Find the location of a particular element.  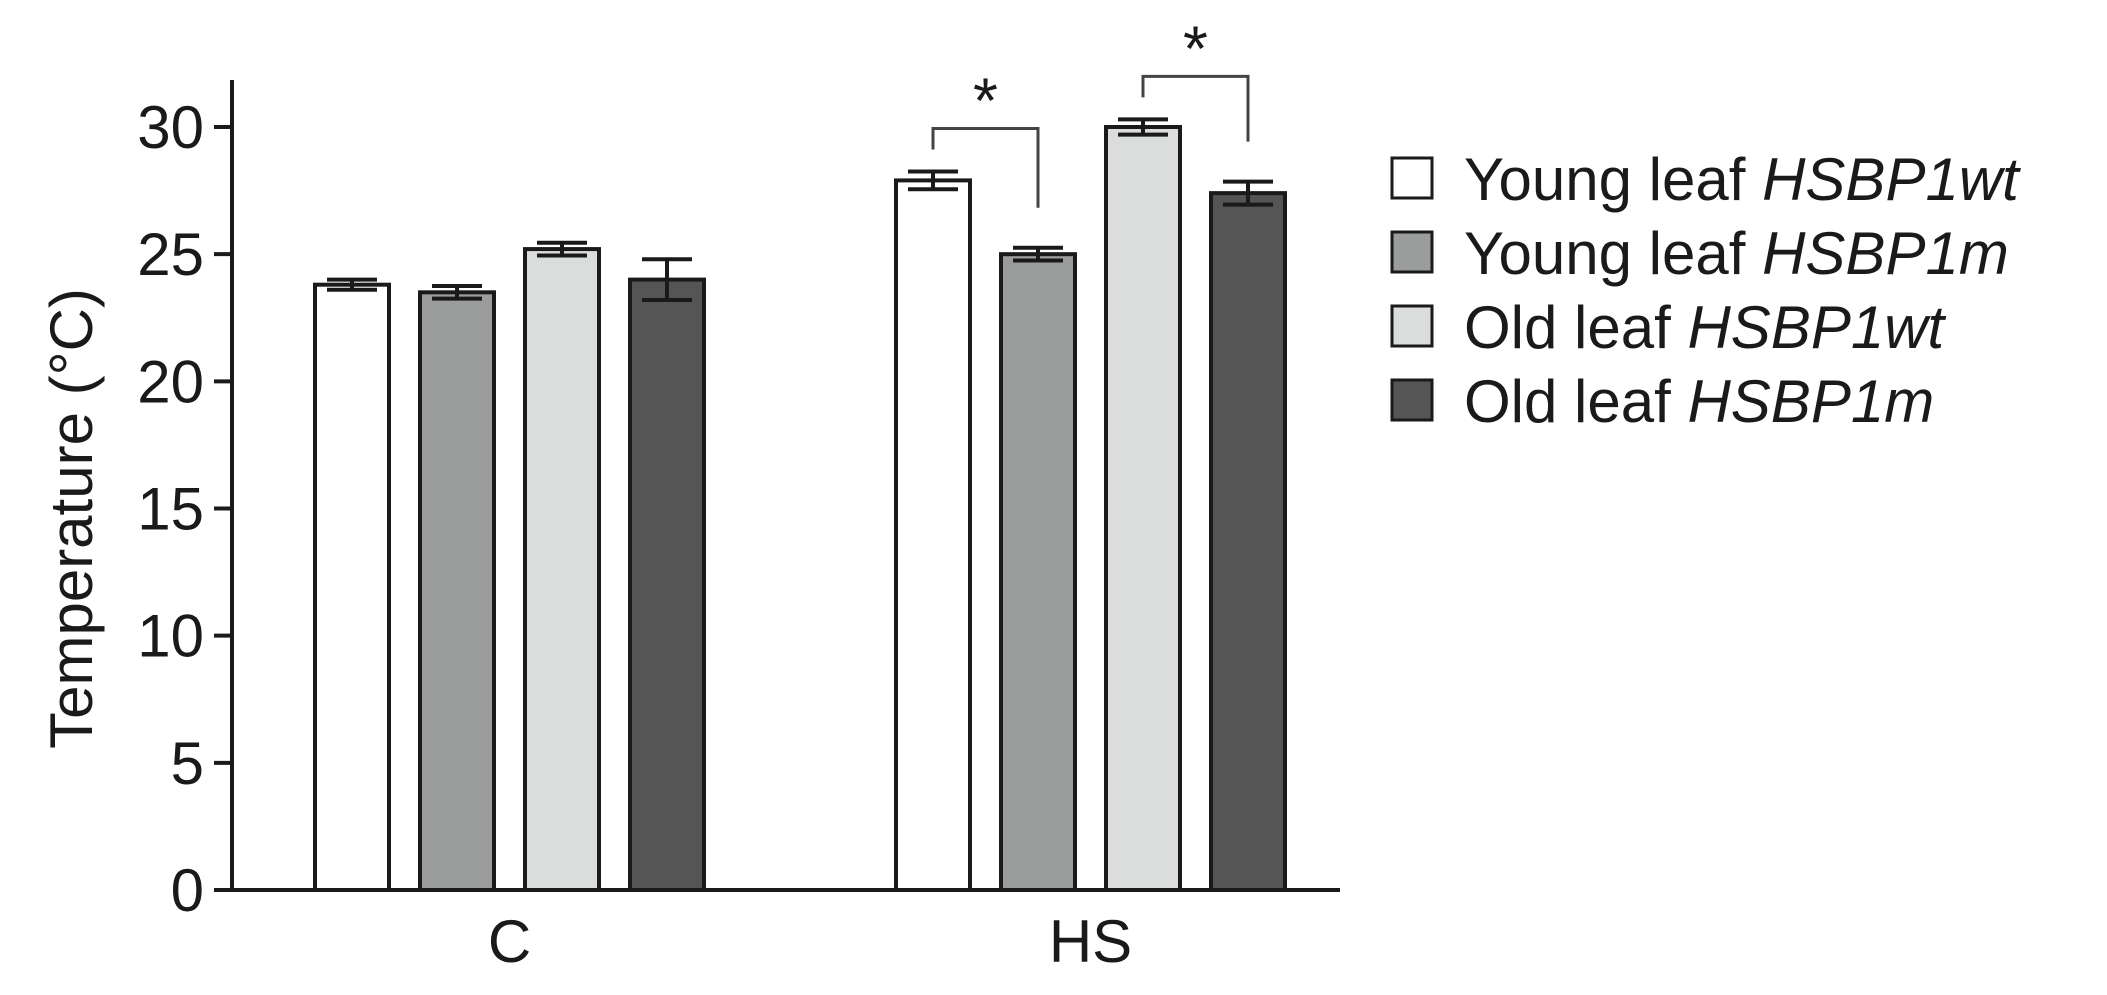

legend-label-2: Young leaf HSBP1m is located at coordinates (1736, 253).